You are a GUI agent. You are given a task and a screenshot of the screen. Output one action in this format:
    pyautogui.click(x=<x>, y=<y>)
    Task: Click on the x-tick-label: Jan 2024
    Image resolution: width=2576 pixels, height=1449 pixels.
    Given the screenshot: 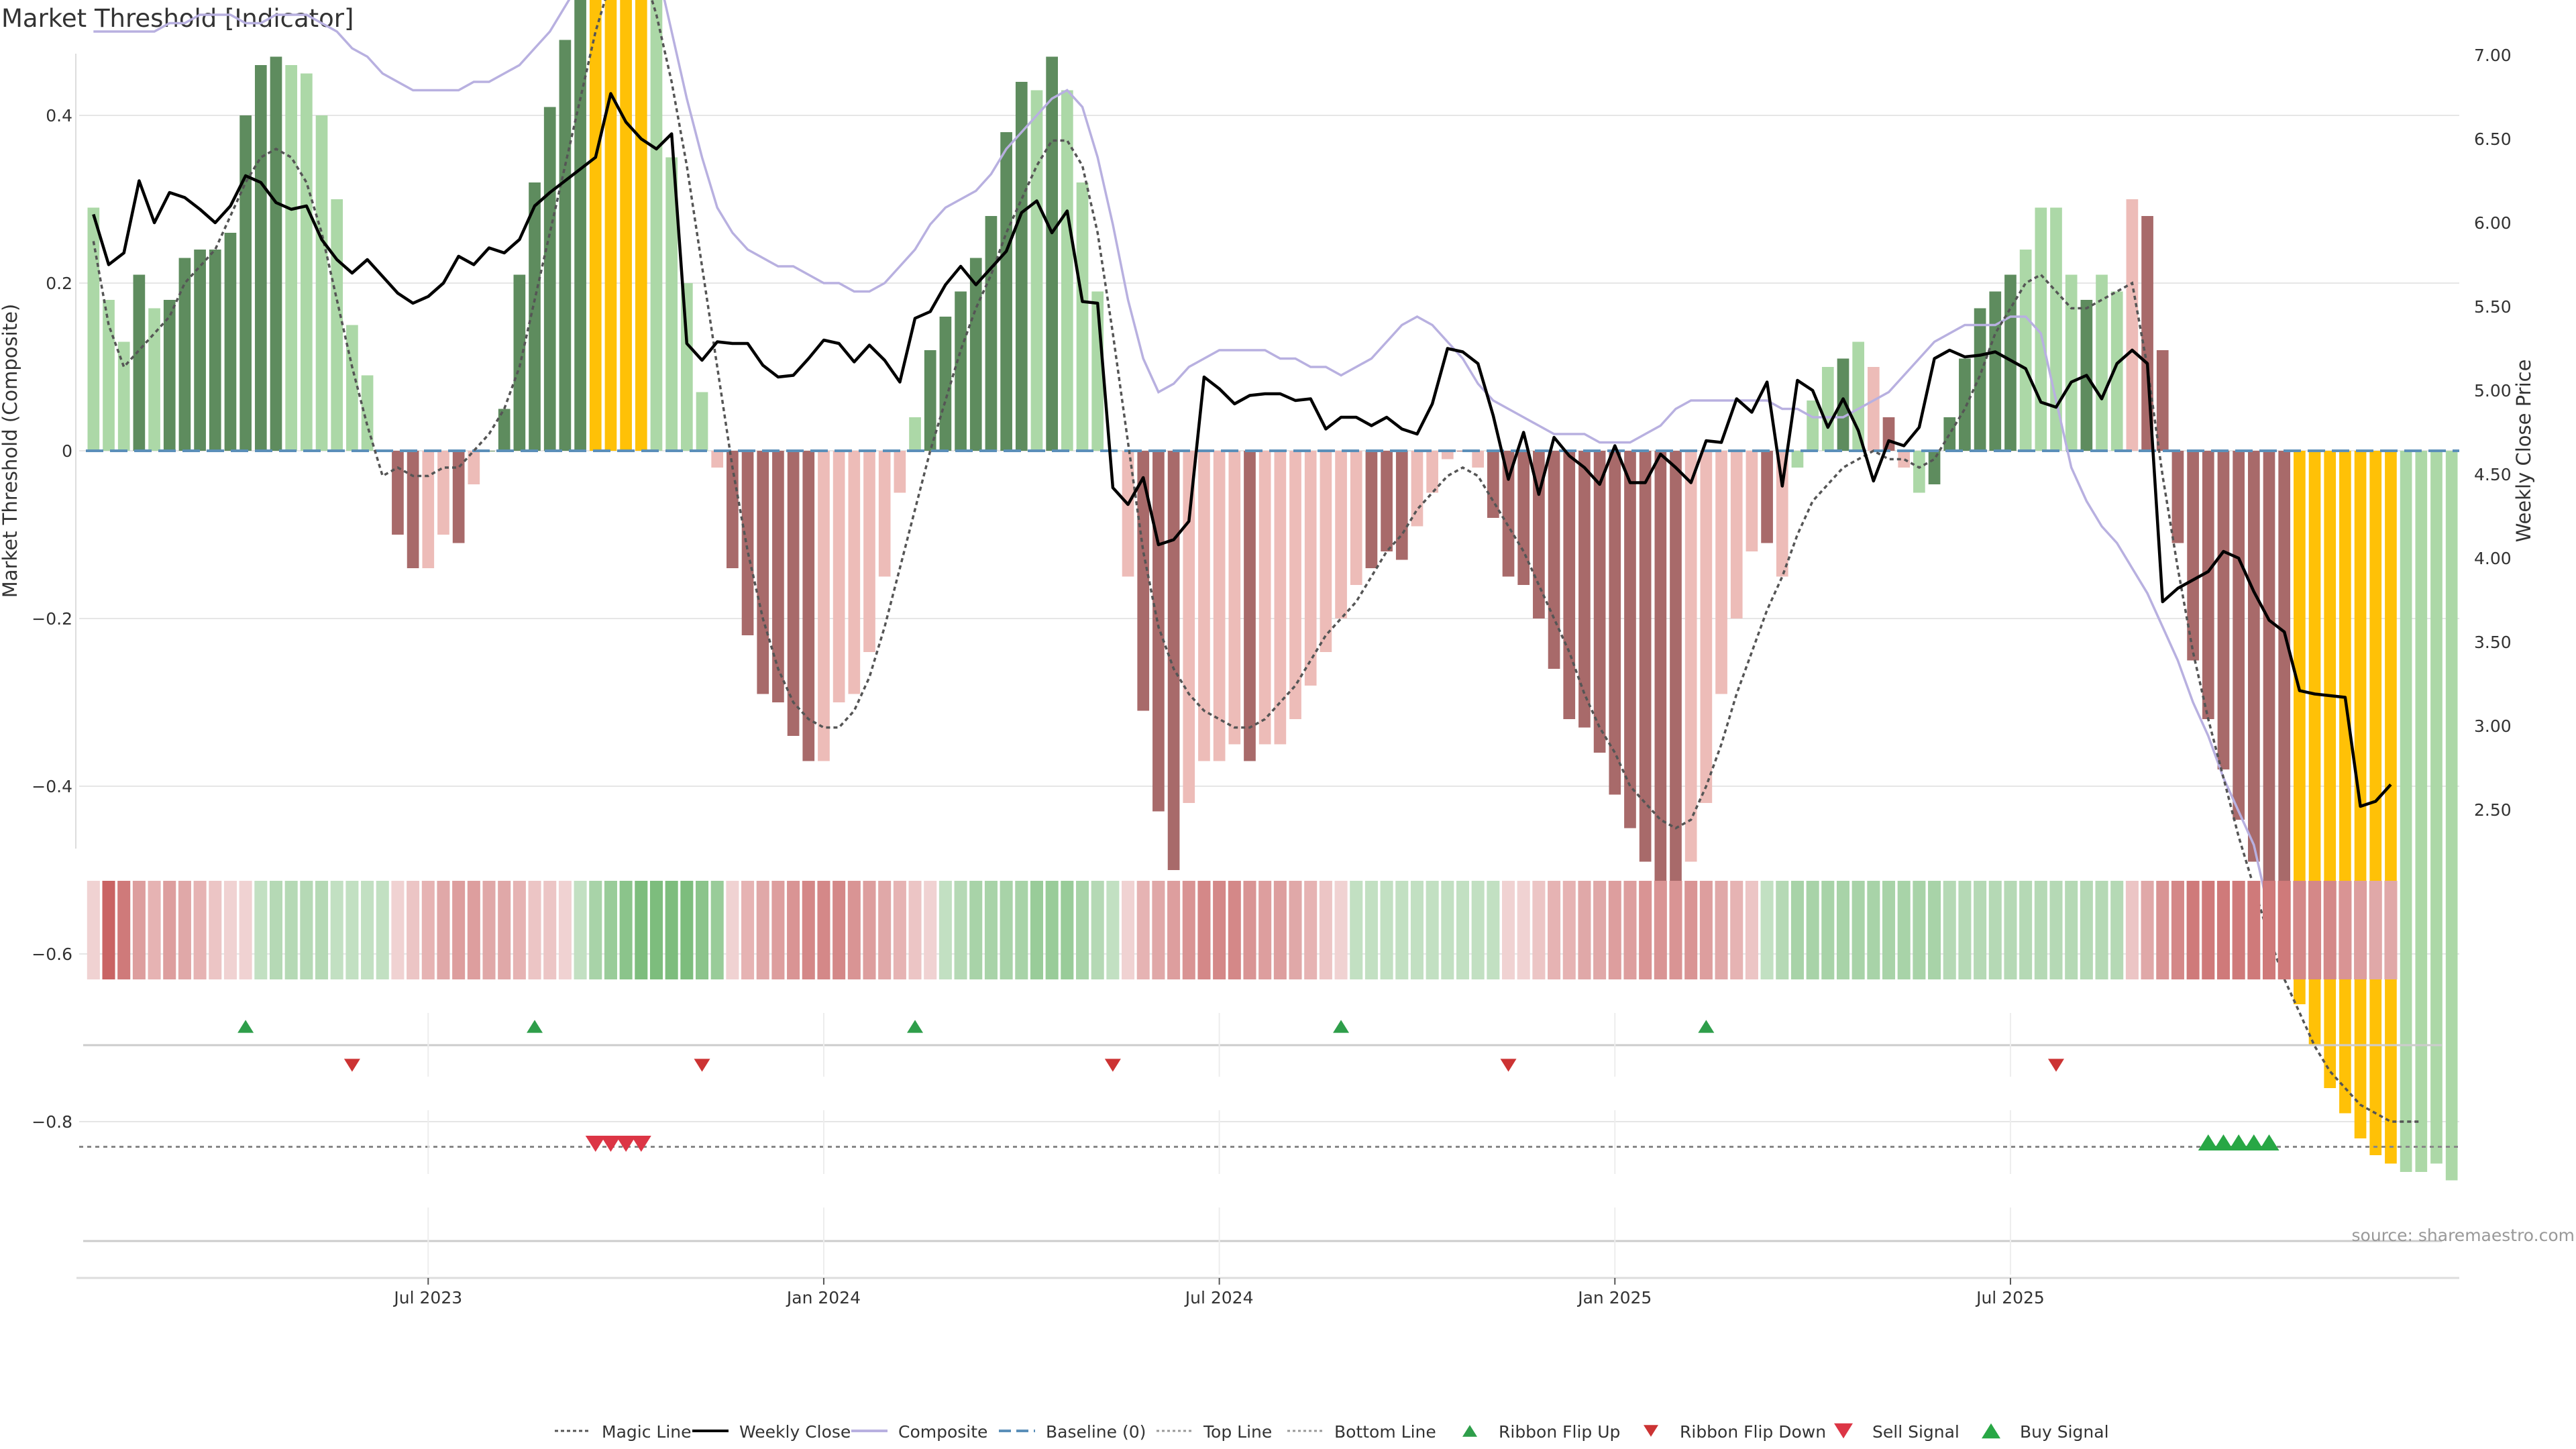 What is the action you would take?
    pyautogui.click(x=823, y=1297)
    